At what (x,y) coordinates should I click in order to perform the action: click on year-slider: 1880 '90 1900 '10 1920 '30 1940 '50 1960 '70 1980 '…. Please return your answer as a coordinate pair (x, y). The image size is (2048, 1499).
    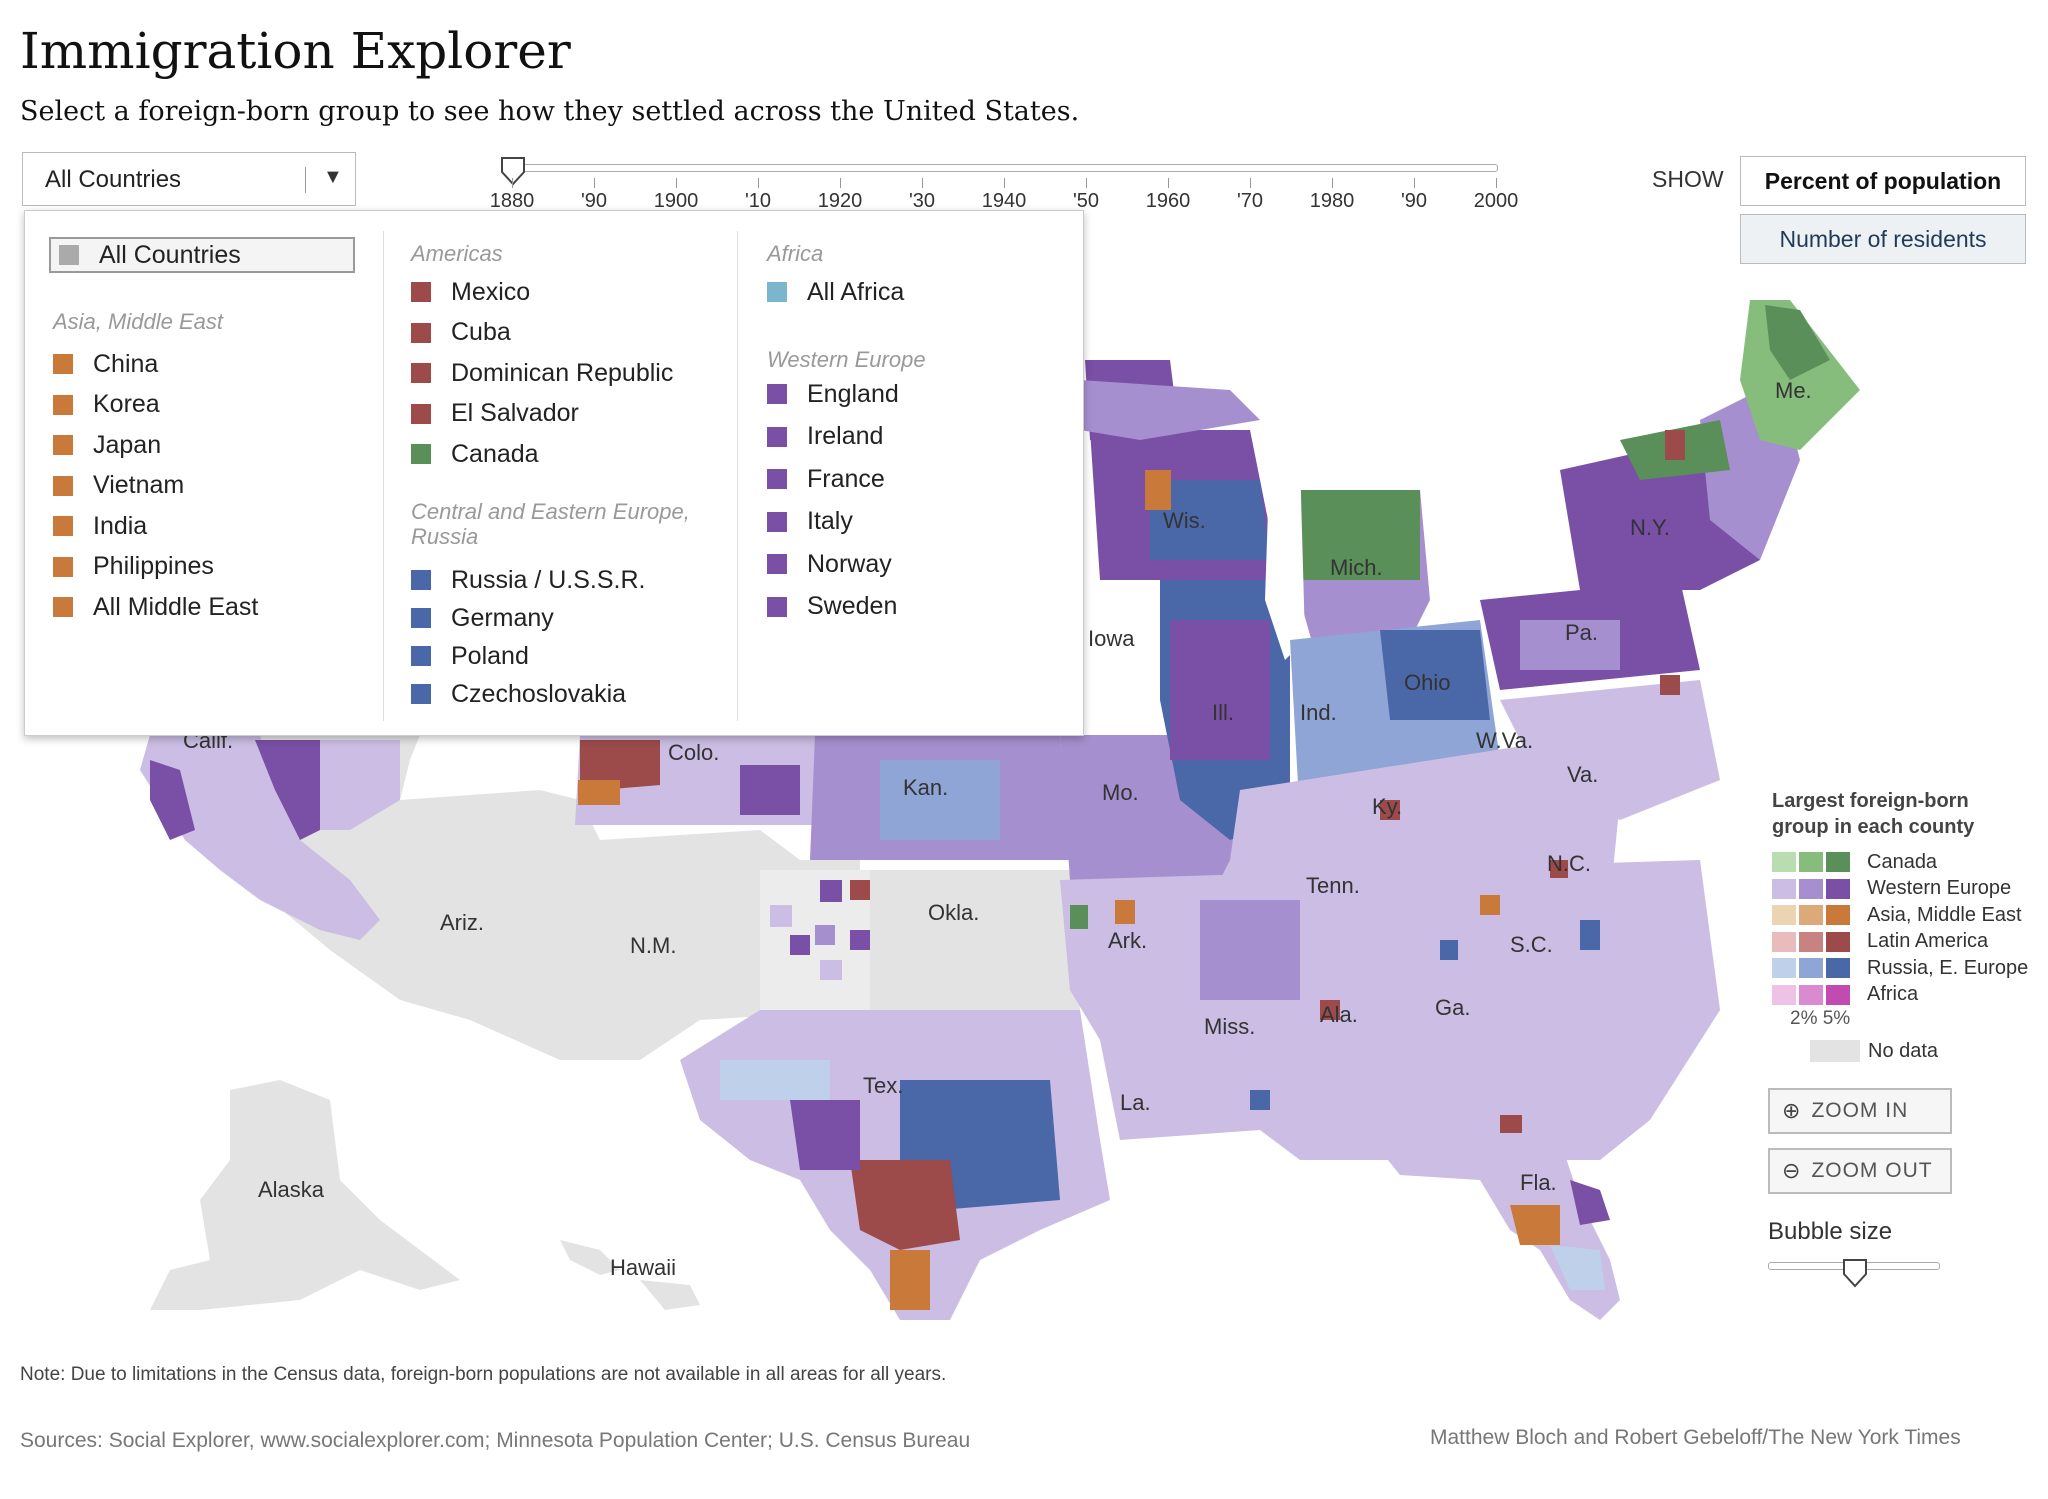
    Looking at the image, I should click on (1005, 186).